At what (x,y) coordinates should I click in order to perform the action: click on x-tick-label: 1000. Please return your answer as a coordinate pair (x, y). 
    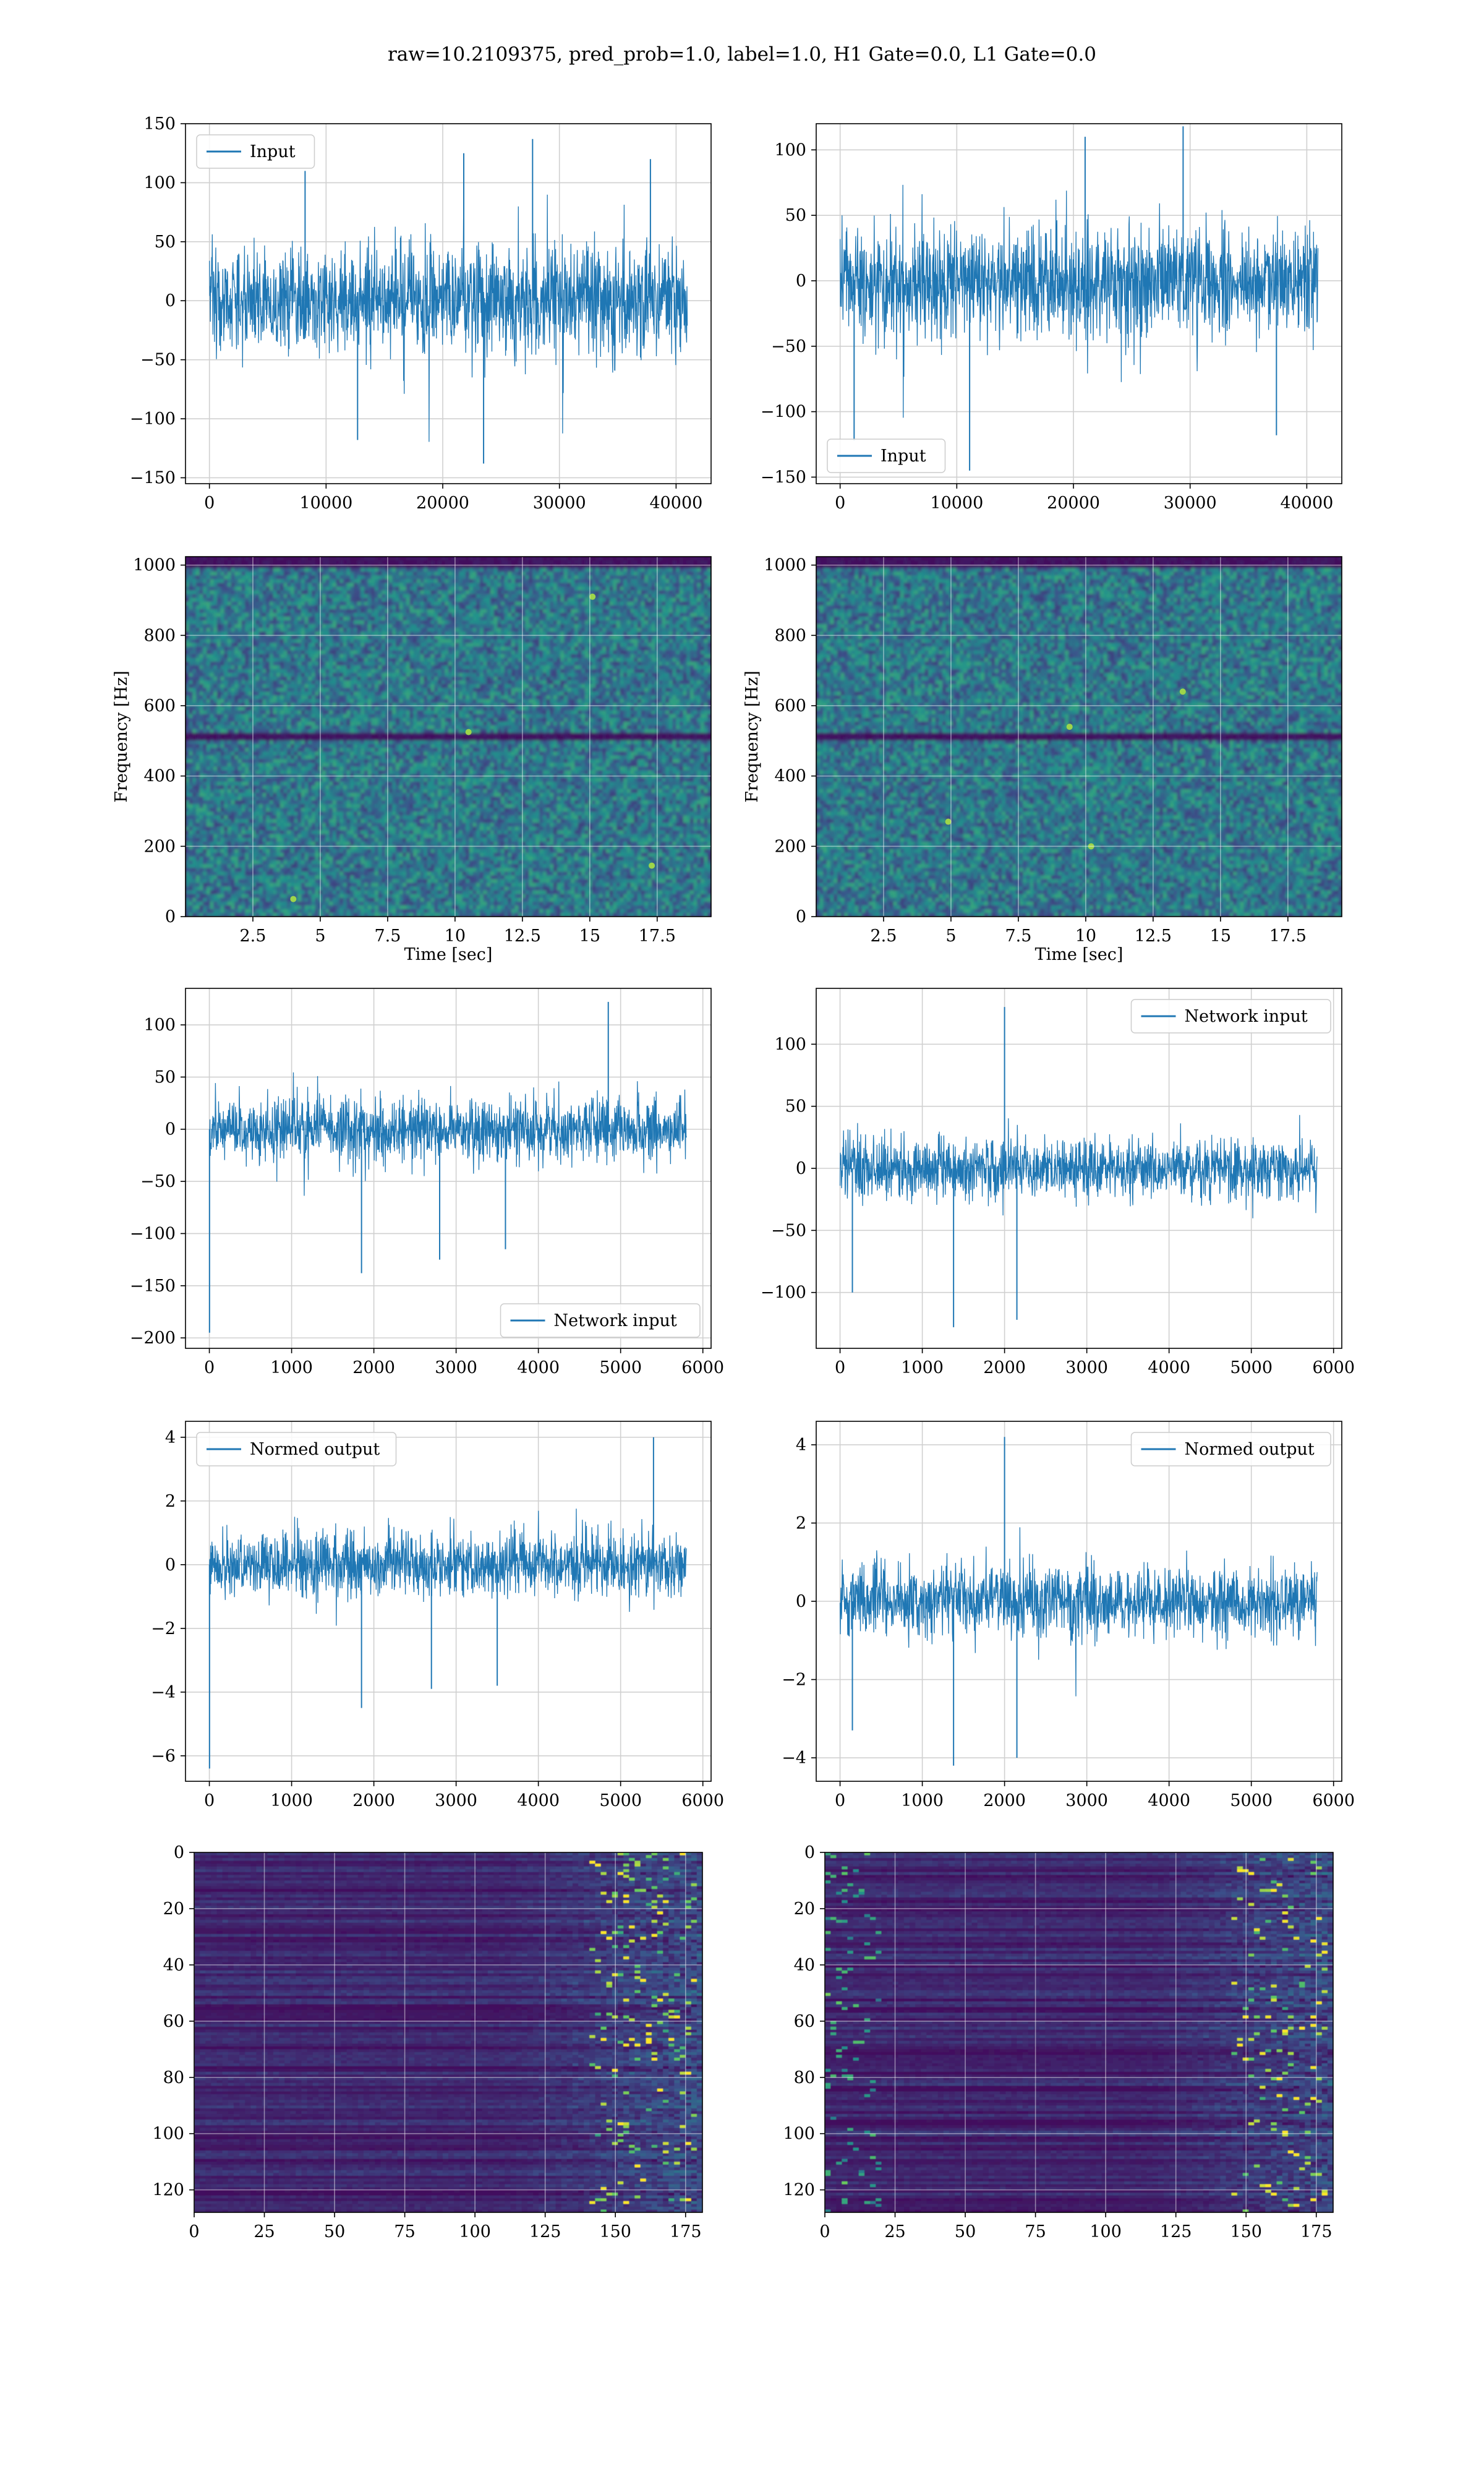
    Looking at the image, I should click on (922, 1367).